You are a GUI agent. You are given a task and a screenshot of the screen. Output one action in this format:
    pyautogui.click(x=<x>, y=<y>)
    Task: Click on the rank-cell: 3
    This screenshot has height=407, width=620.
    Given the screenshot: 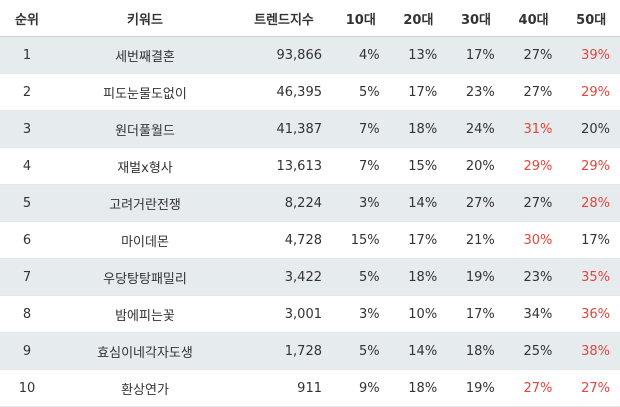 What is the action you would take?
    pyautogui.click(x=27, y=129)
    